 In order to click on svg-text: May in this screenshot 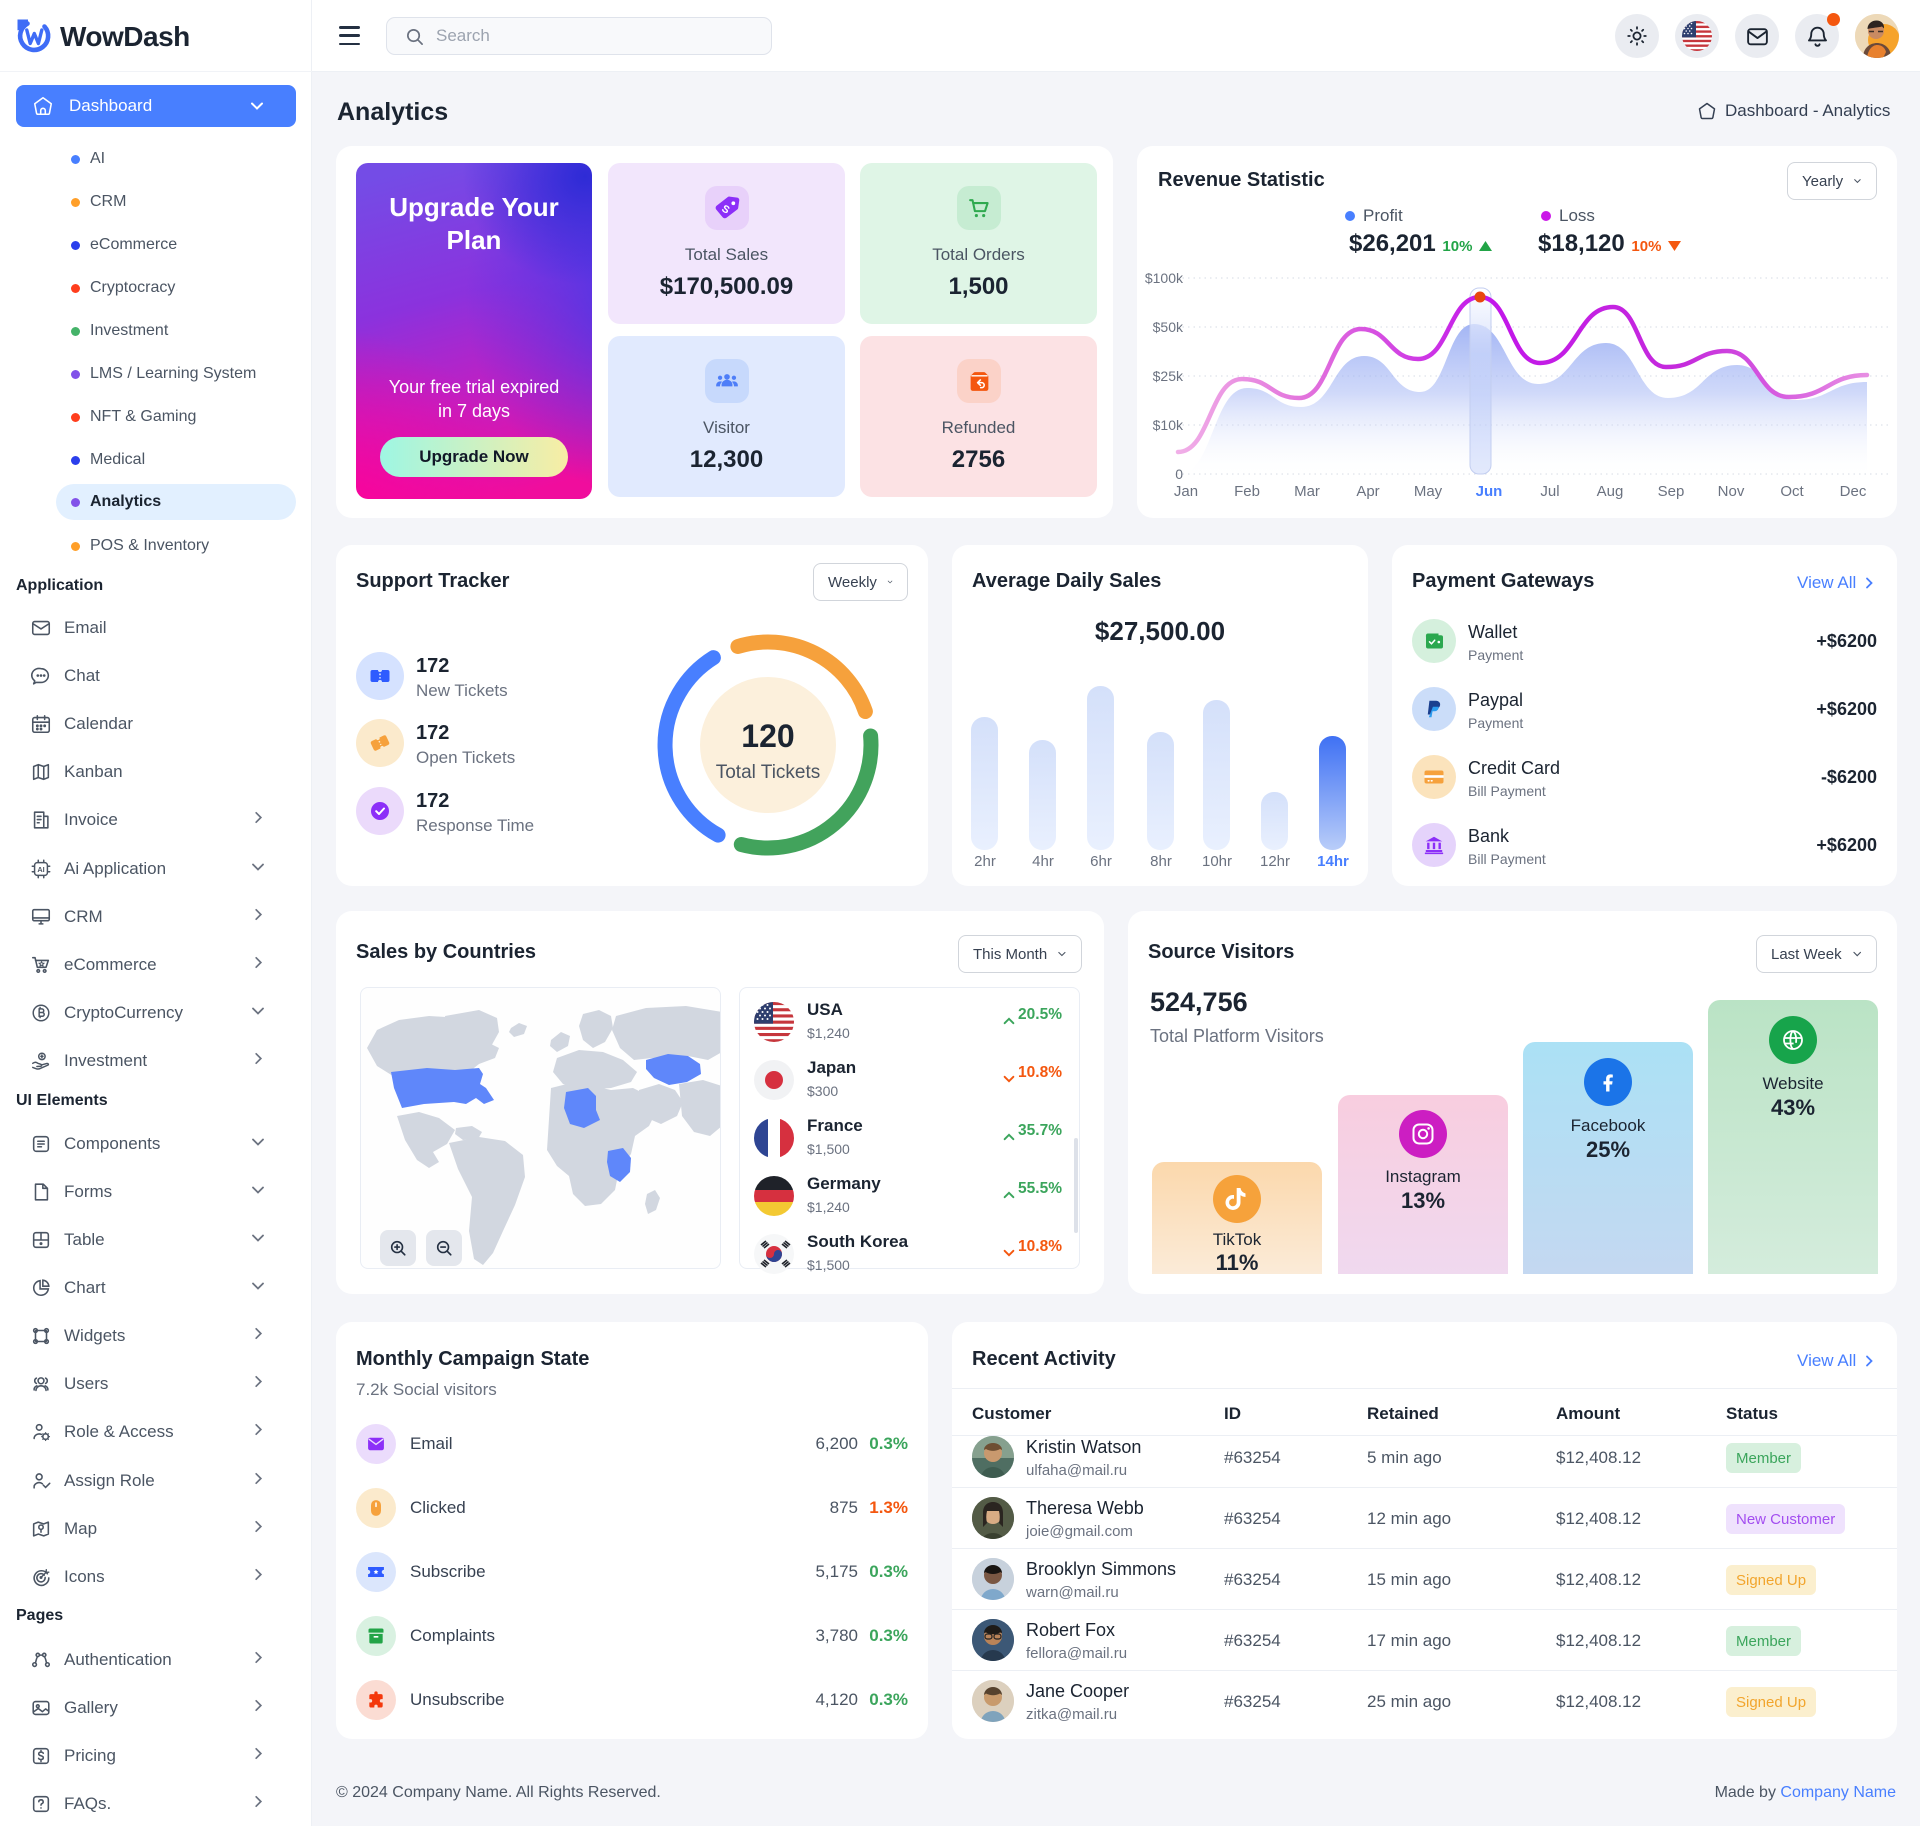, I will do `click(1428, 491)`.